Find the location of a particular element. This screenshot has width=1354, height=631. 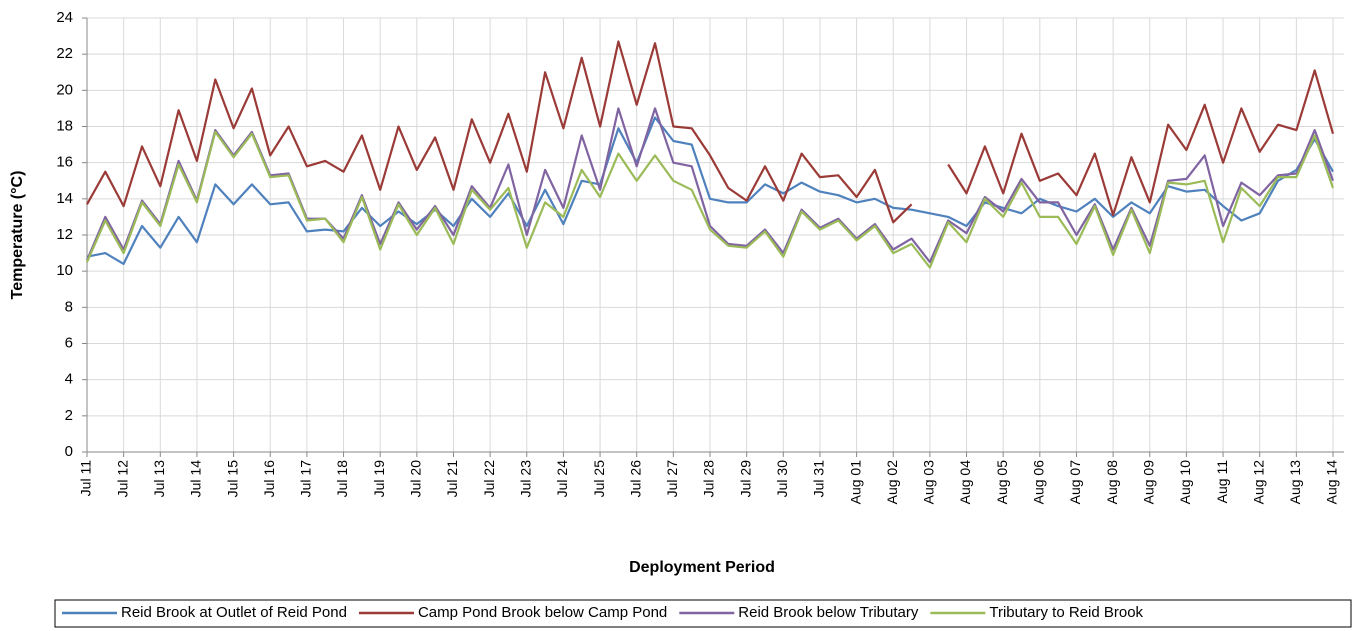

x-tick-label: Jul 15 is located at coordinates (232, 479).